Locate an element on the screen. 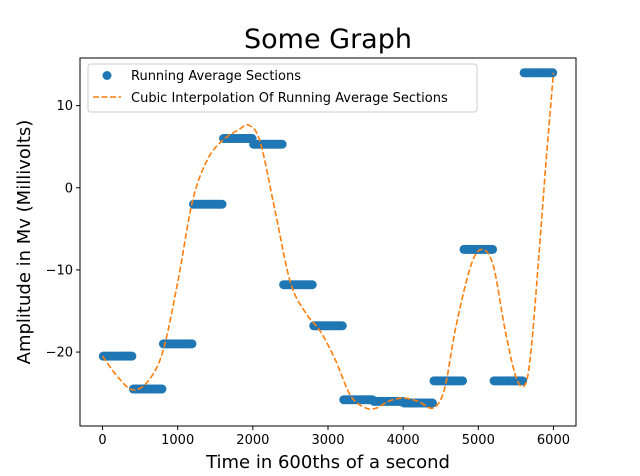  legend-scatter-label: Running Average Sections is located at coordinates (216, 76).